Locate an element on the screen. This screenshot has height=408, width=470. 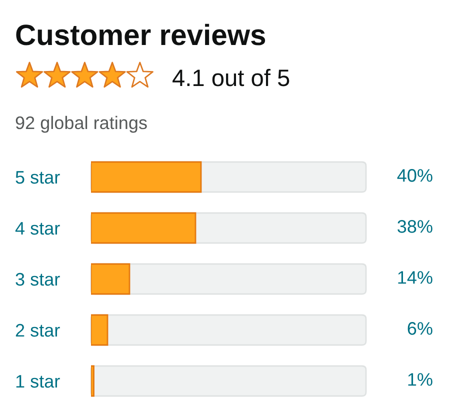
y-tick-label: 2 star is located at coordinates (38, 330).